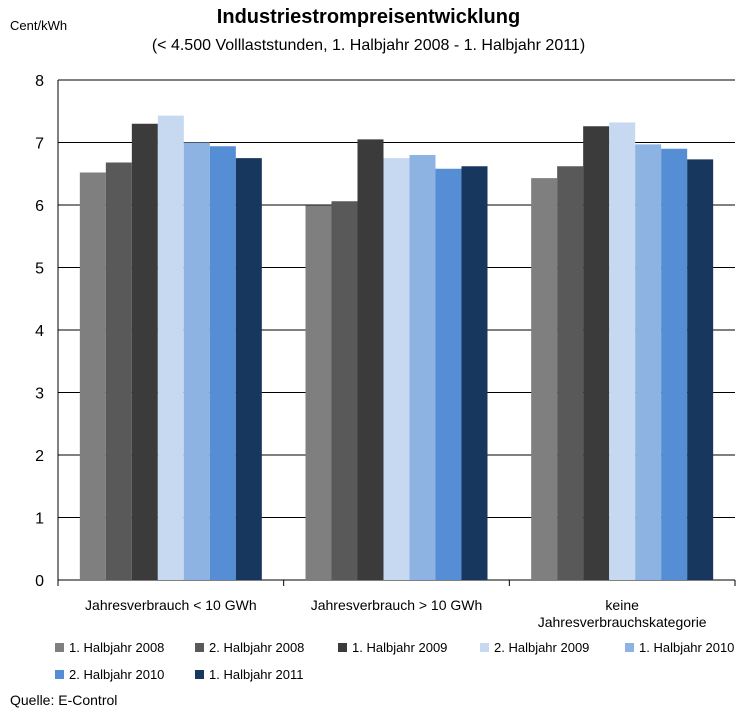 This screenshot has width=737, height=715. Describe the element at coordinates (64, 700) in the screenshot. I see `source-note: Quelle: E-Control` at that location.